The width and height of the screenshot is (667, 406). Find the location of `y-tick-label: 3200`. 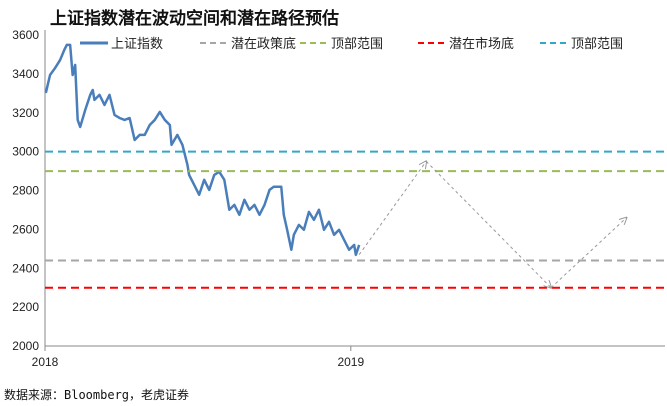

y-tick-label: 3200 is located at coordinates (25, 113).